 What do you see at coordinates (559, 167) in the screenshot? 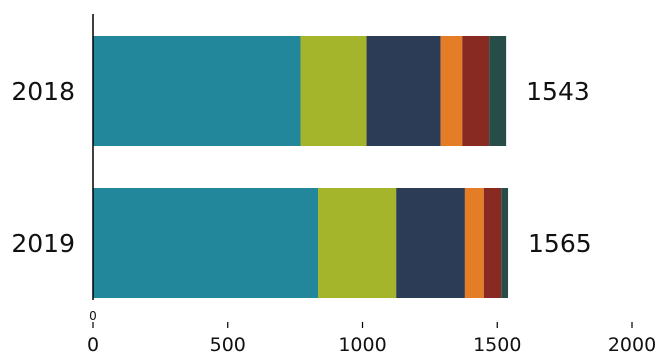
I see `total-labels: 1543 1565` at bounding box center [559, 167].